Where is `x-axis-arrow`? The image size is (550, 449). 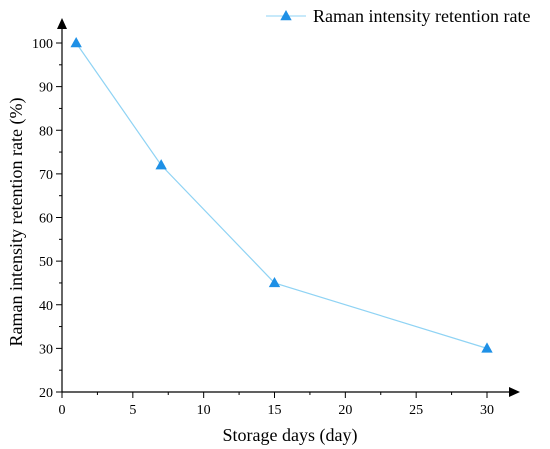
x-axis-arrow is located at coordinates (514, 392).